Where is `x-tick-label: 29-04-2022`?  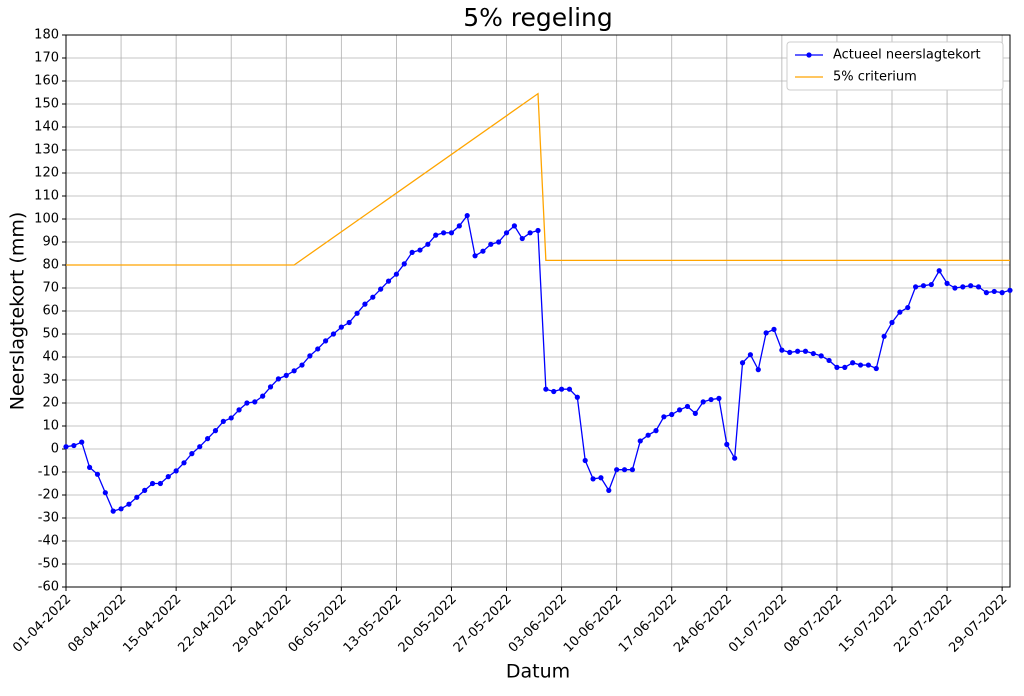 x-tick-label: 29-04-2022 is located at coordinates (263, 624).